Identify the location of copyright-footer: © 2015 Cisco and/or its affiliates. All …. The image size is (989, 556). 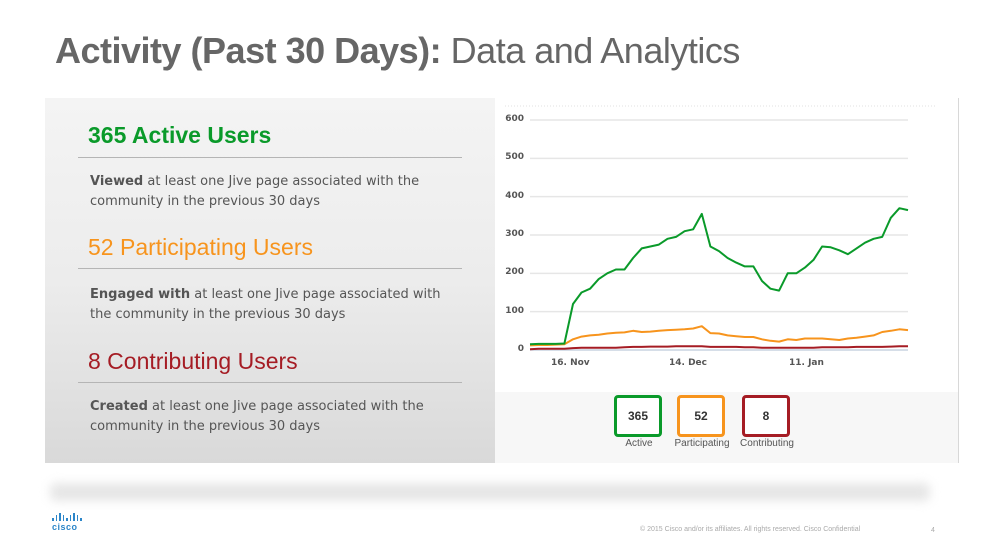
(750, 529).